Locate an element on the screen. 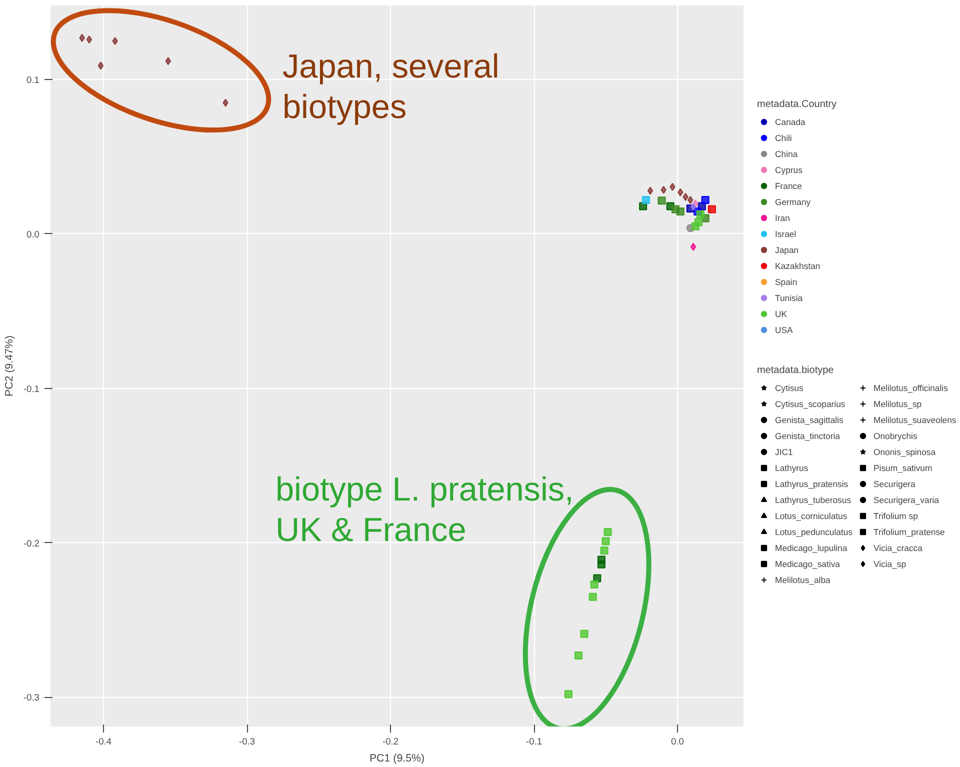 This screenshot has height=767, width=960. legend-label: Lathyrus_pratensis is located at coordinates (811, 484).